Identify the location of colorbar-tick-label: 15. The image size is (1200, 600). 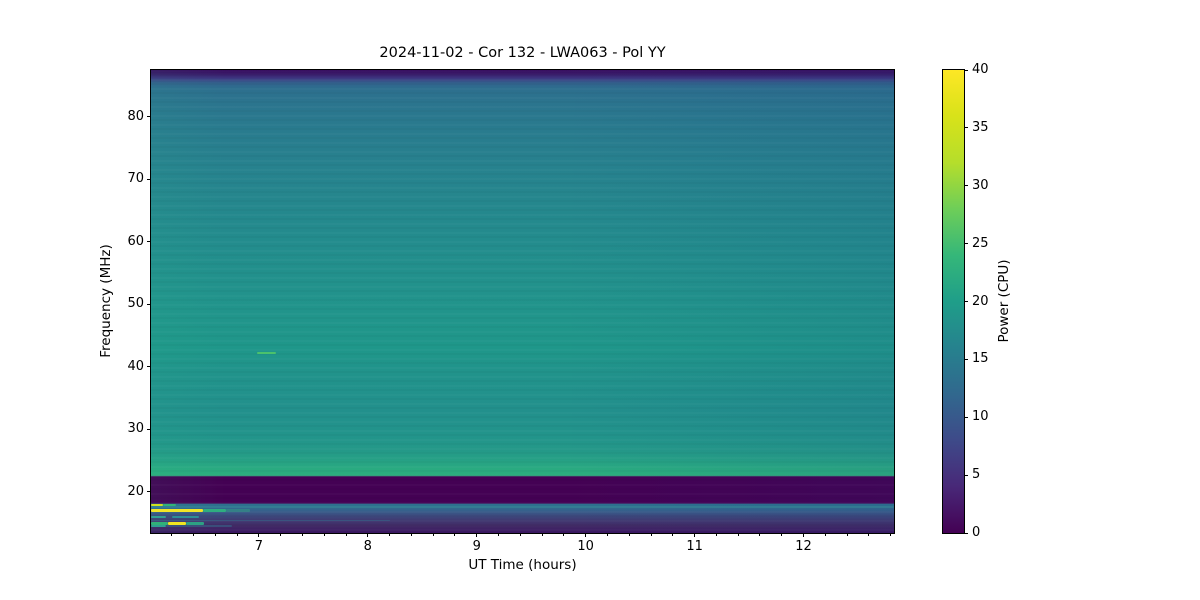
(980, 359).